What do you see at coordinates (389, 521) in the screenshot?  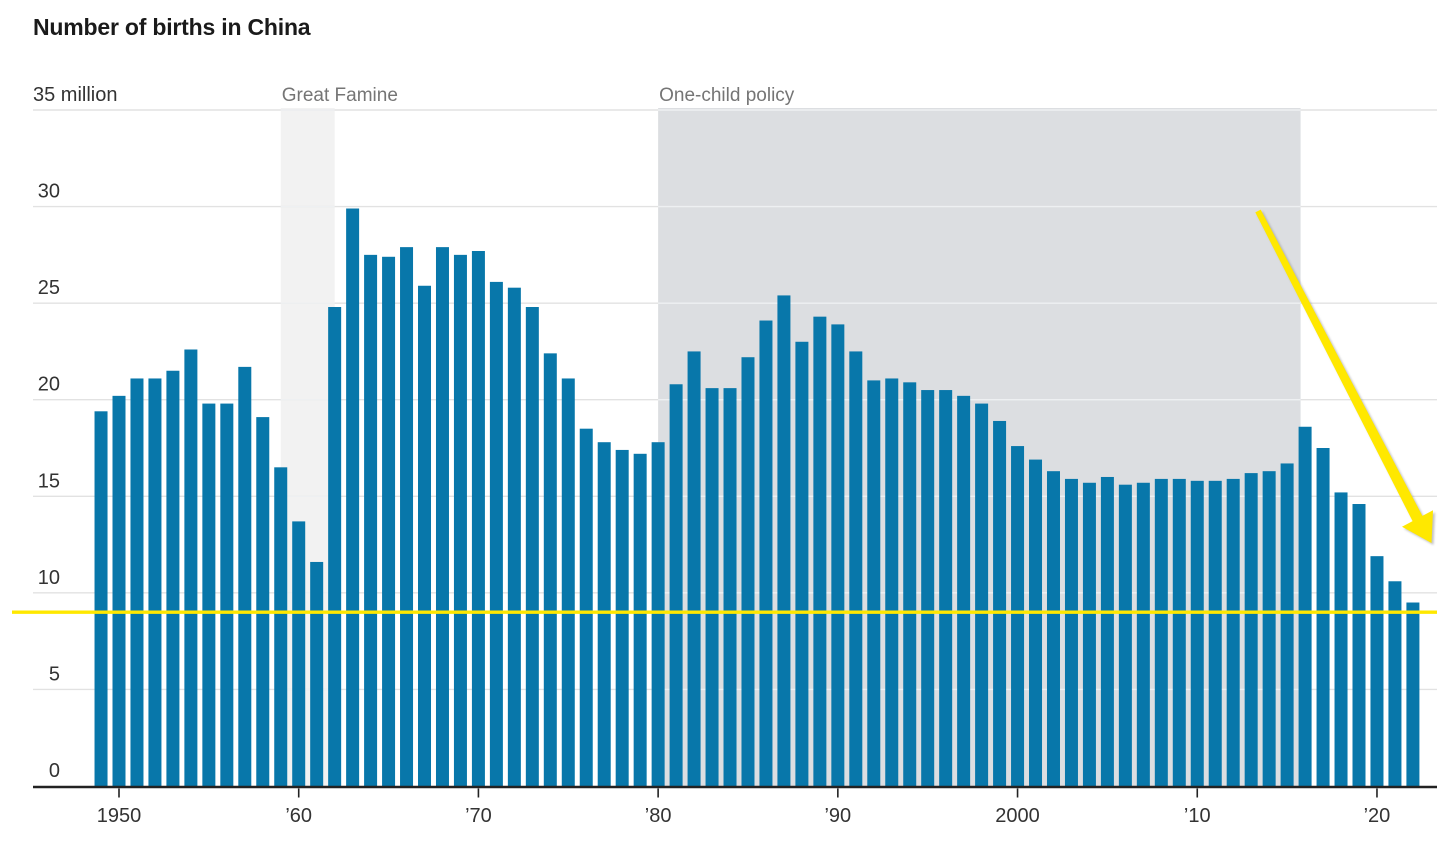 I see `bar-1965` at bounding box center [389, 521].